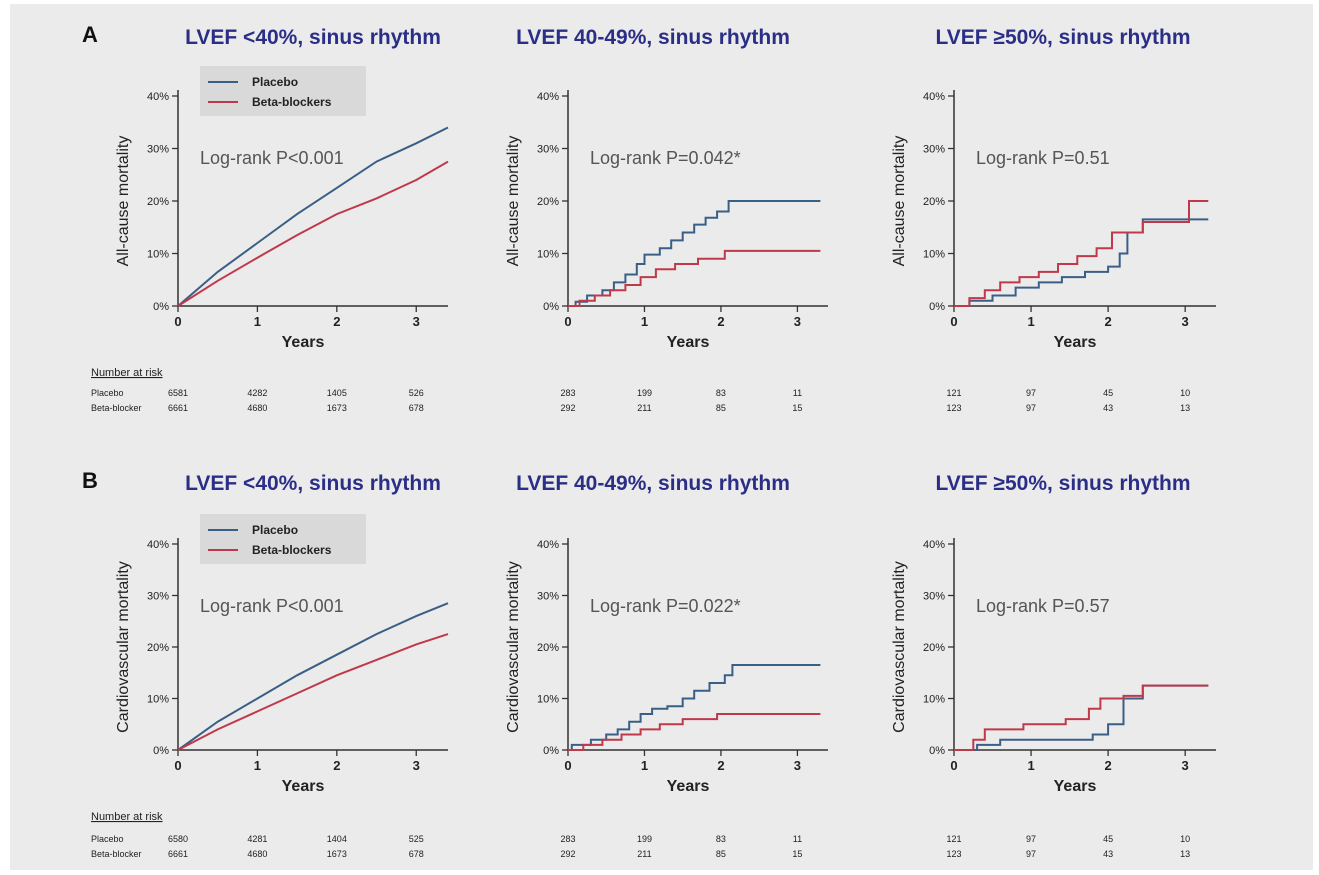 The height and width of the screenshot is (875, 1319). Describe the element at coordinates (313, 37) in the screenshot. I see `panel-title: LVEF <40%, sinus rhythm` at that location.